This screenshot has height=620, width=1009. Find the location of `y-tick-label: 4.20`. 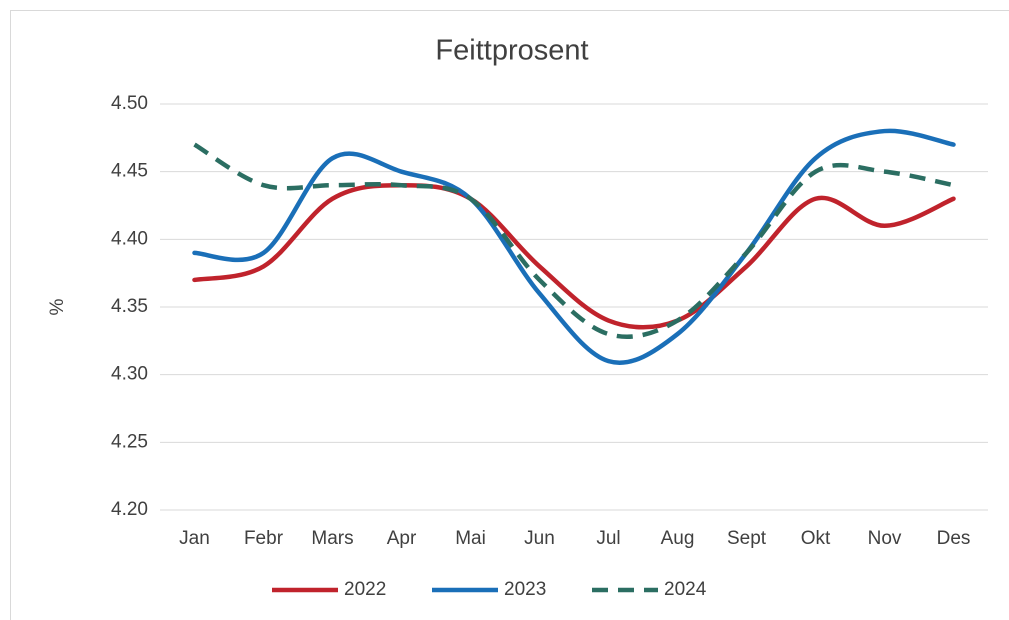

y-tick-label: 4.20 is located at coordinates (129, 509).